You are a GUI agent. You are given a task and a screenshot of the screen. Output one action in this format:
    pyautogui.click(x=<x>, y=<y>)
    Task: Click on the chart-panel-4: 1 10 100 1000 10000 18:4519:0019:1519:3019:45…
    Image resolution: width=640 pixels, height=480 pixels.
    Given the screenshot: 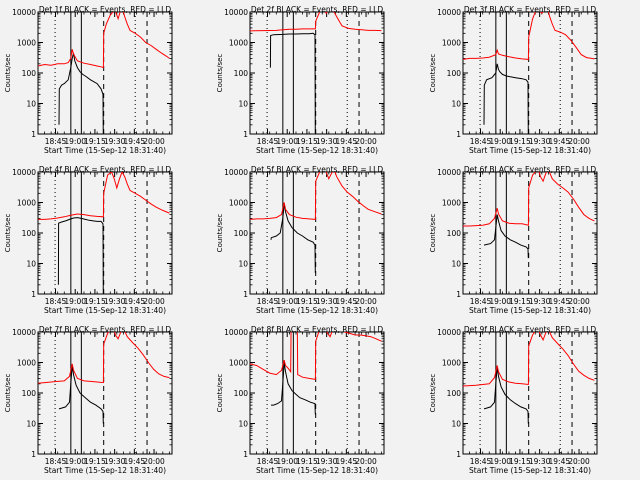 What is the action you would take?
    pyautogui.click(x=88, y=240)
    